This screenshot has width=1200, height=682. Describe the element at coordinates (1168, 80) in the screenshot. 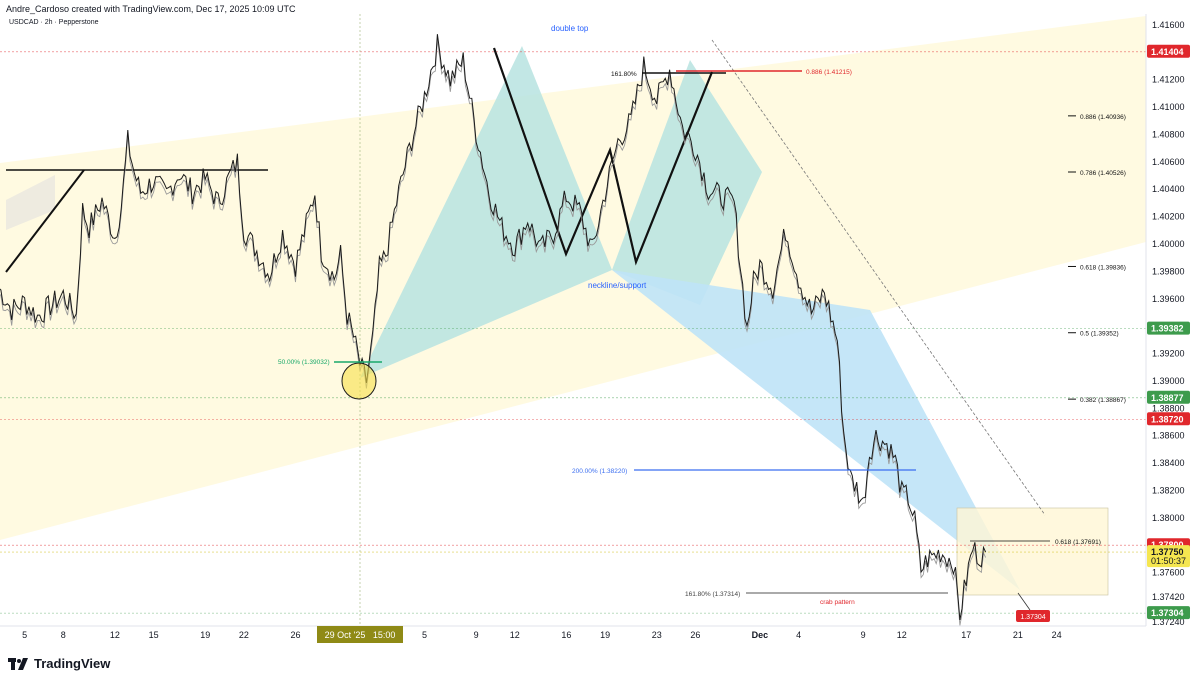

I see `y-tick-label: 1.41200` at that location.